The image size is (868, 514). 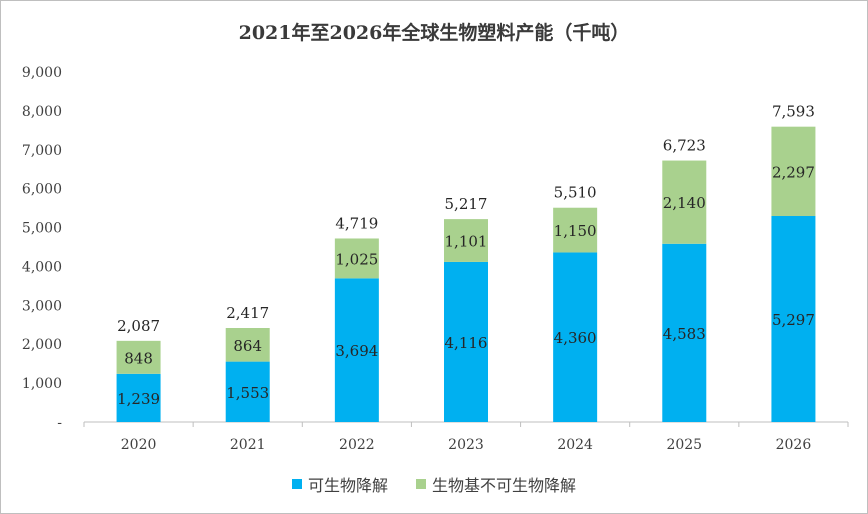 What do you see at coordinates (42, 151) in the screenshot?
I see `y-tick-label: 7,000` at bounding box center [42, 151].